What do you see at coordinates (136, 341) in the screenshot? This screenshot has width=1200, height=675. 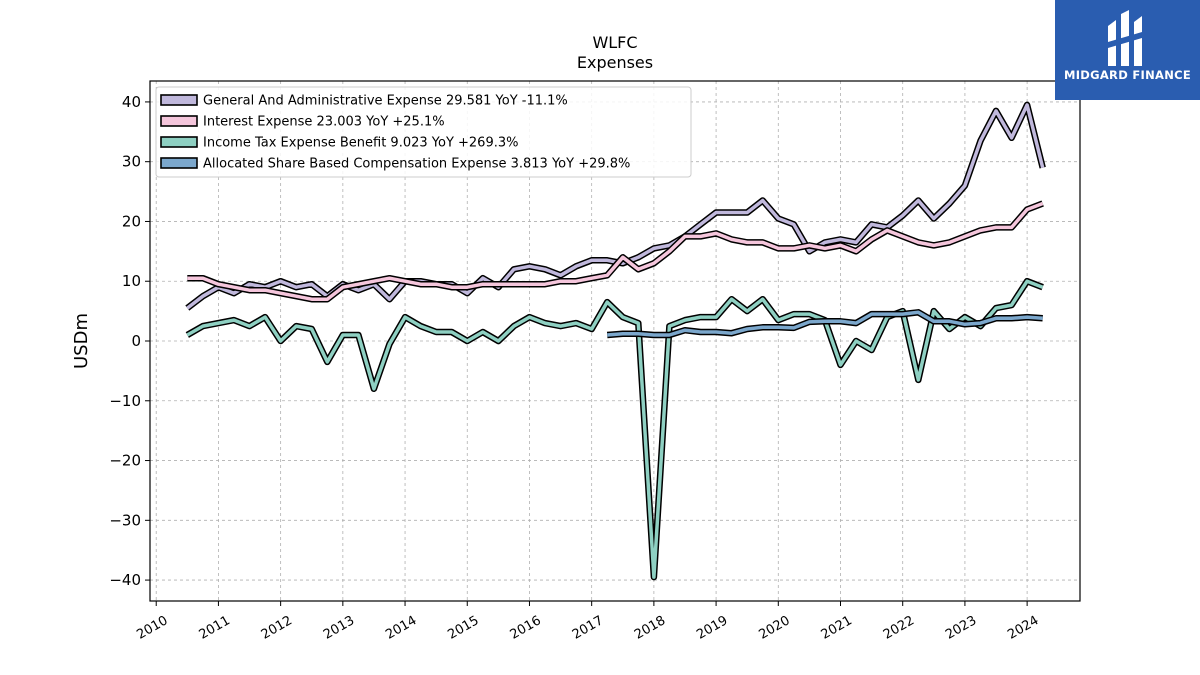 I see `y-tick-label: 0` at bounding box center [136, 341].